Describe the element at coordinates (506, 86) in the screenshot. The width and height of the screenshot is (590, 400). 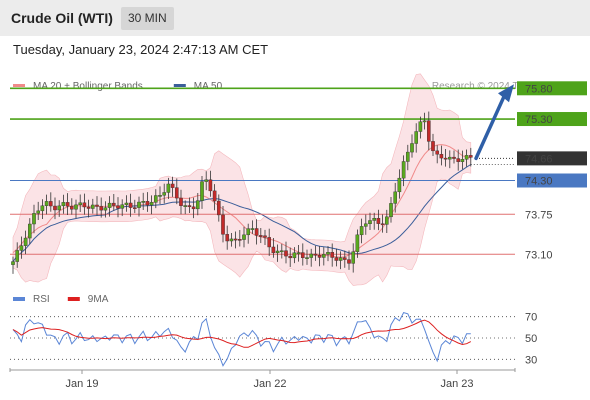
I see `chart-credit: Research © 2024 Trading Central` at that location.